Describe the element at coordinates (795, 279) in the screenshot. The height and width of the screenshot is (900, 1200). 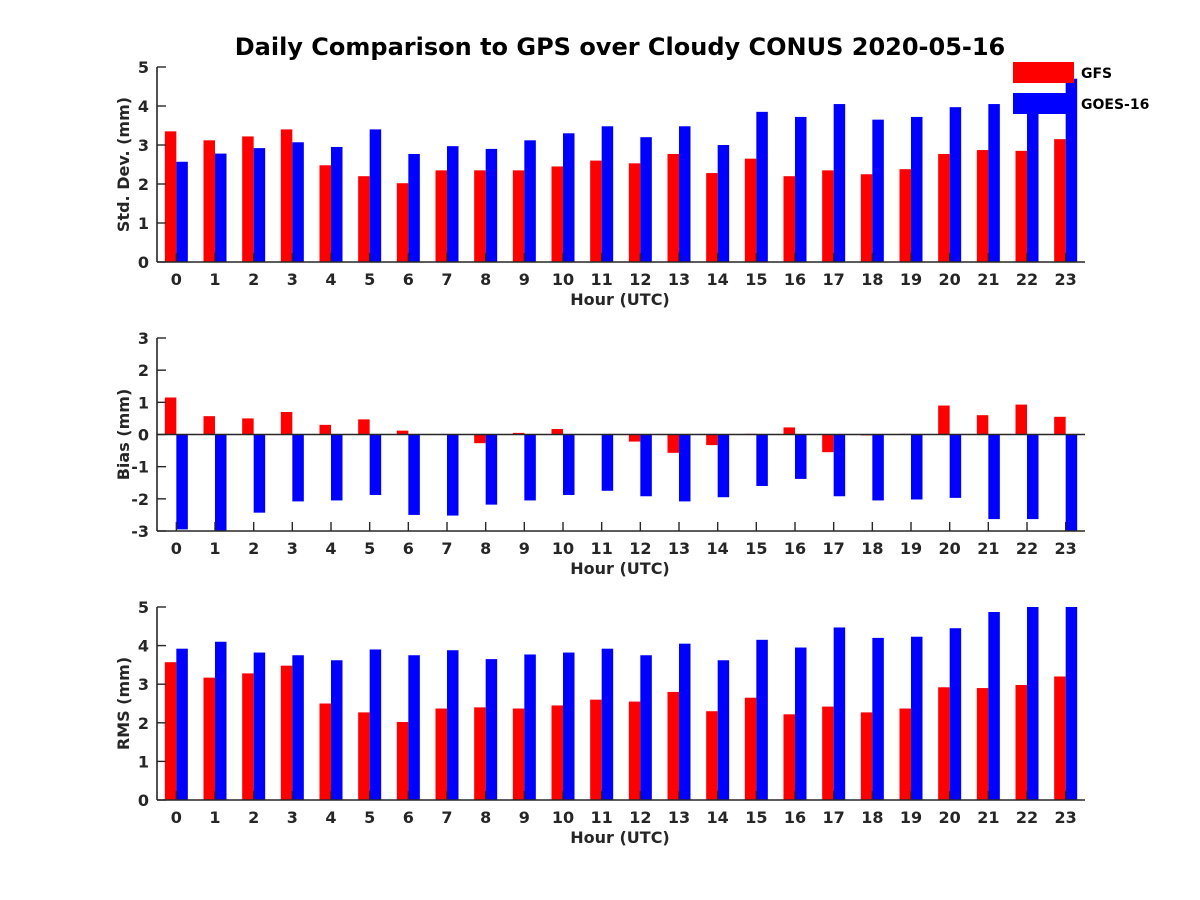
I see `x-tick-label: 16` at that location.